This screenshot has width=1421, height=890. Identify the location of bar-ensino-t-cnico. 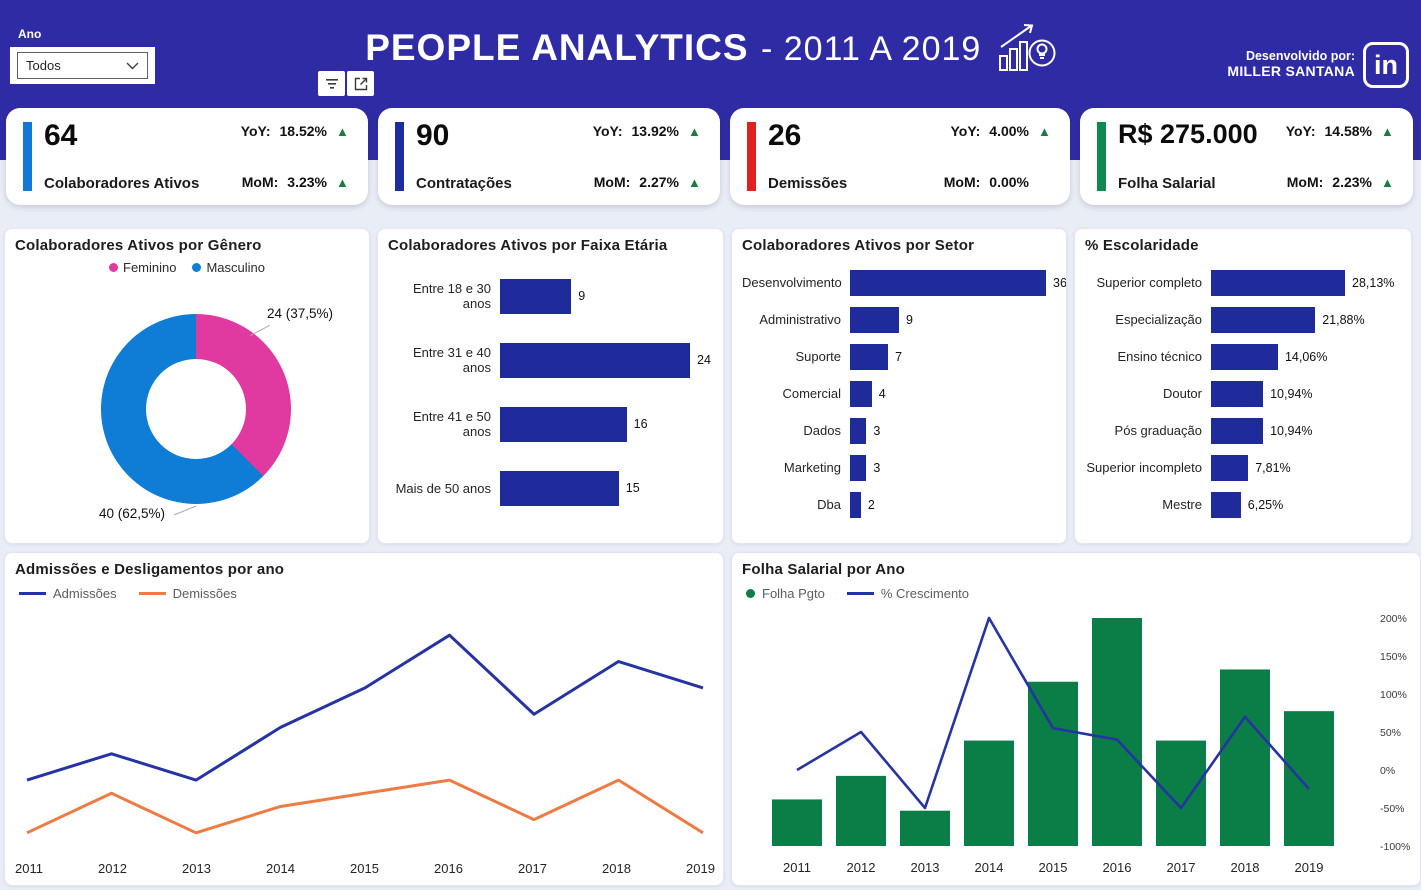
(1244, 356).